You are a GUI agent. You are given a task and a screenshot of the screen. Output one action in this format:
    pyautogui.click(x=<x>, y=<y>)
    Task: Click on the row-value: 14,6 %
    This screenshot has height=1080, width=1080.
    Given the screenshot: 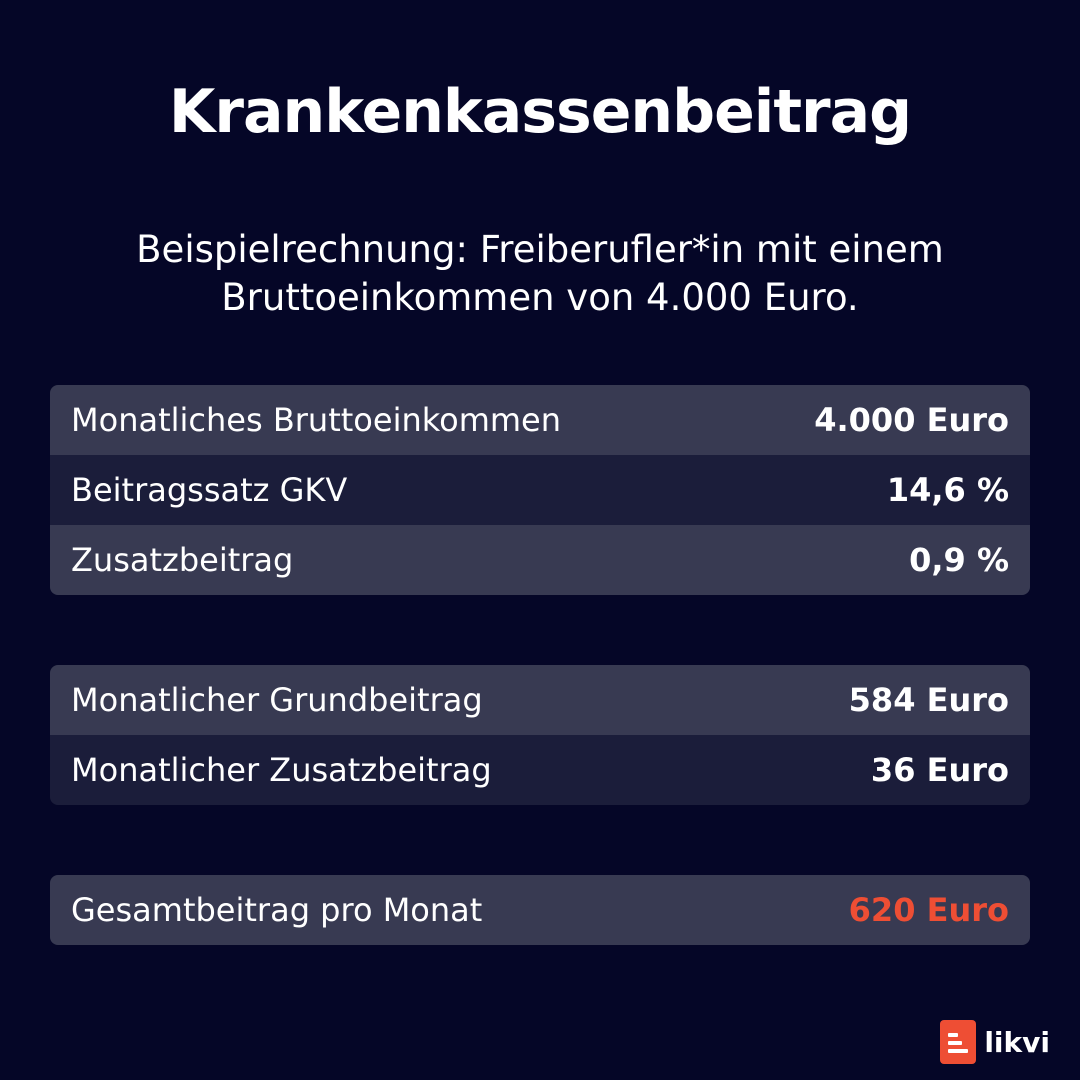 What is the action you would take?
    pyautogui.click(x=947, y=490)
    